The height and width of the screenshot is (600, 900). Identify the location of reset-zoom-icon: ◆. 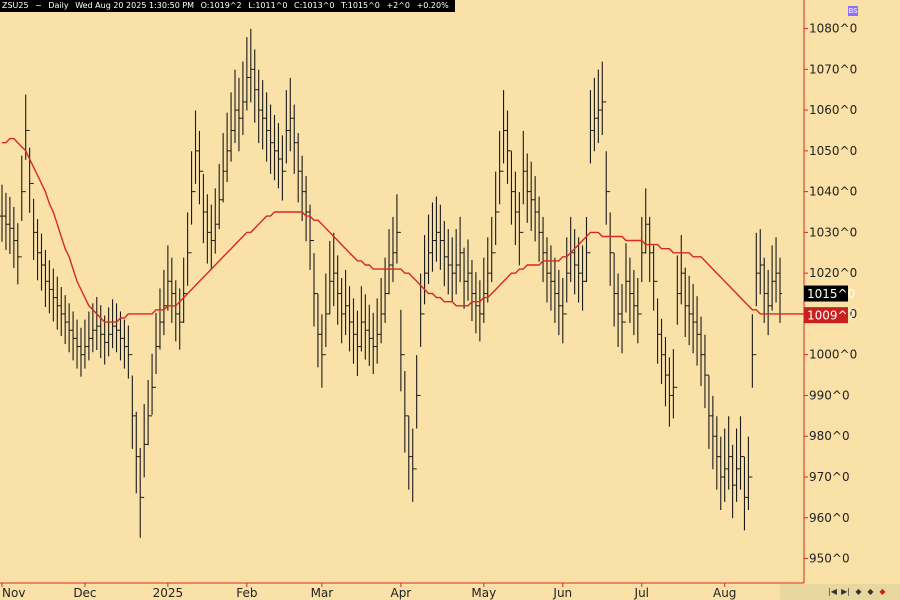
(882, 591).